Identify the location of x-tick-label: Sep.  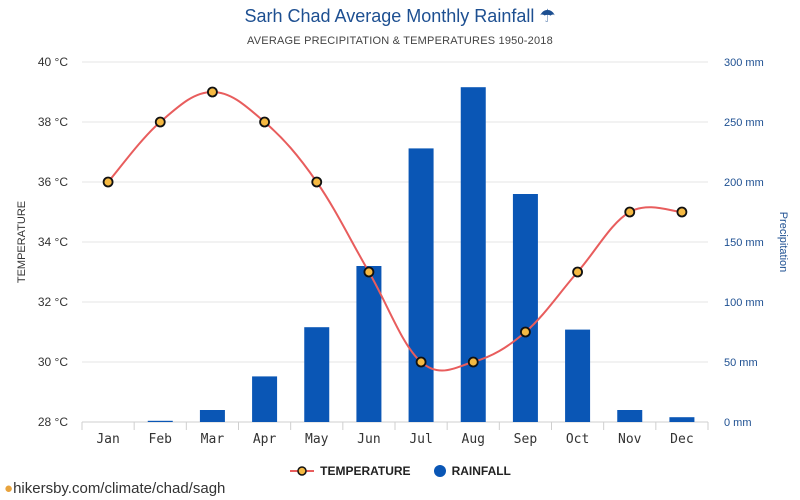
(526, 439).